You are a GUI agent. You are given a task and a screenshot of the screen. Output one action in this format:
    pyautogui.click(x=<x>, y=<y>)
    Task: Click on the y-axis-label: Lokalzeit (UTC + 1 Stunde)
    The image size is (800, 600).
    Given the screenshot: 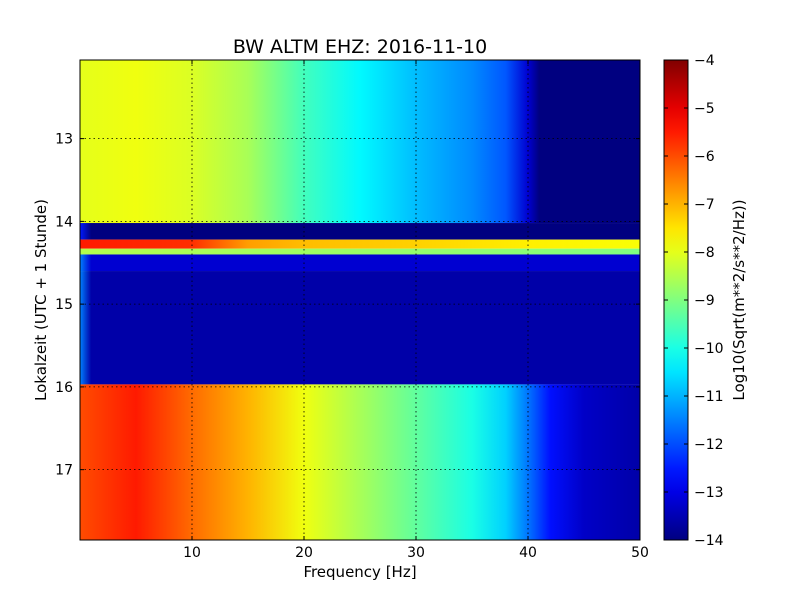 What is the action you would take?
    pyautogui.click(x=41, y=300)
    